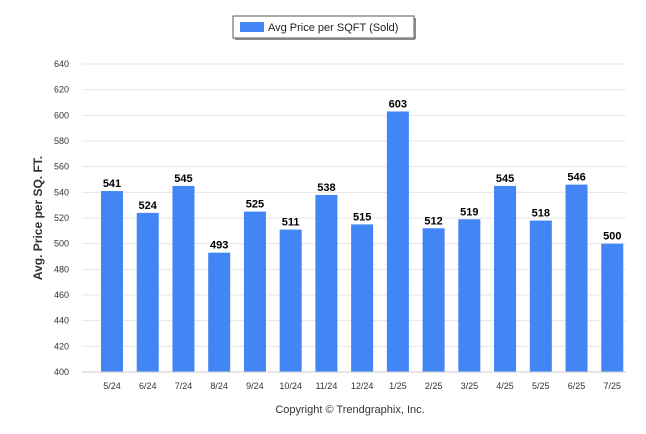 The image size is (646, 434). What do you see at coordinates (61, 295) in the screenshot?
I see `y-tick-label: 460` at bounding box center [61, 295].